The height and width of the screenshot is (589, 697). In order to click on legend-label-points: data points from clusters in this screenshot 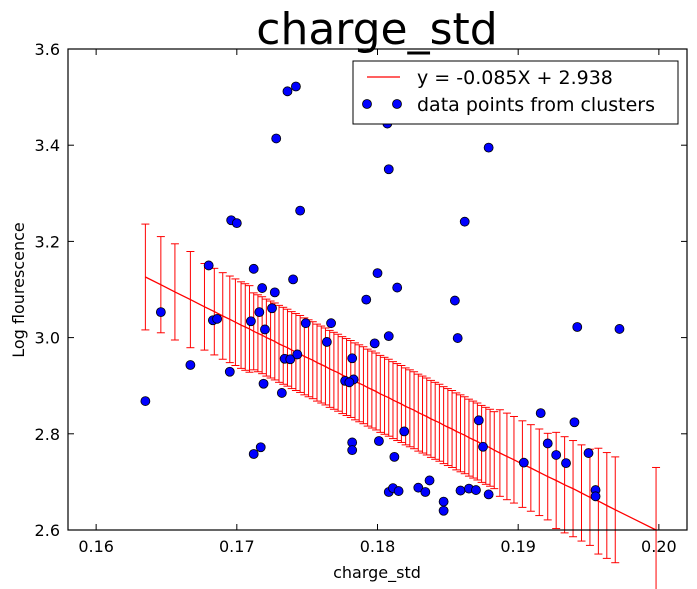, I will do `click(536, 105)`.